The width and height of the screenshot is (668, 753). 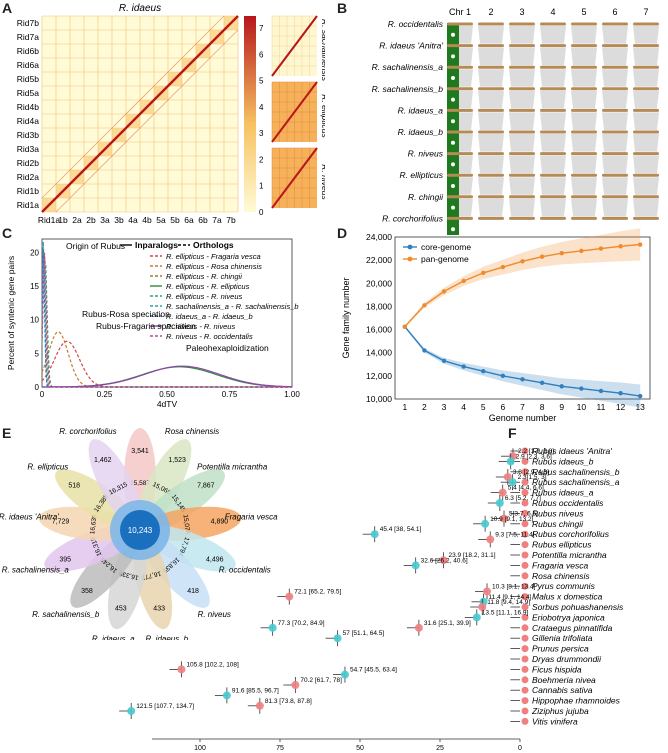 I want to click on taxon-label: Rosa chinensis, so click(x=561, y=576).